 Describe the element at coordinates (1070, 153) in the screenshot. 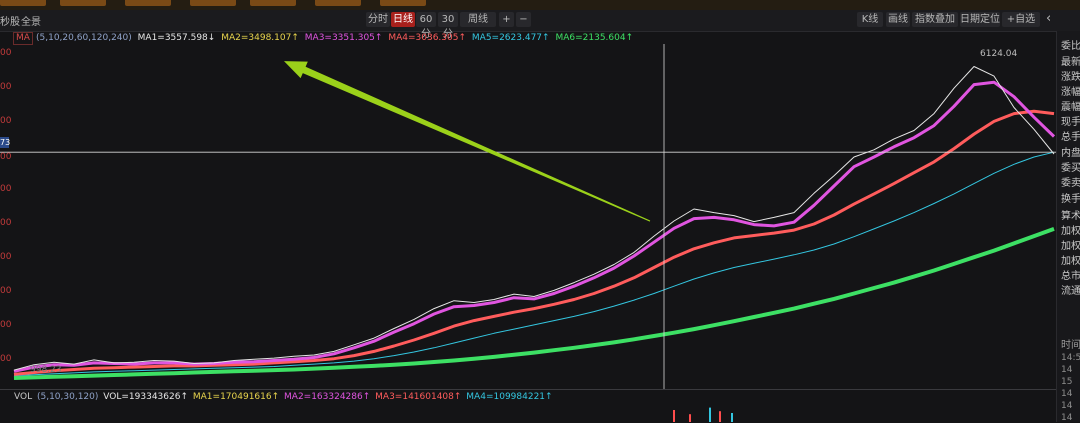

I see `quote-field: 内盘` at that location.